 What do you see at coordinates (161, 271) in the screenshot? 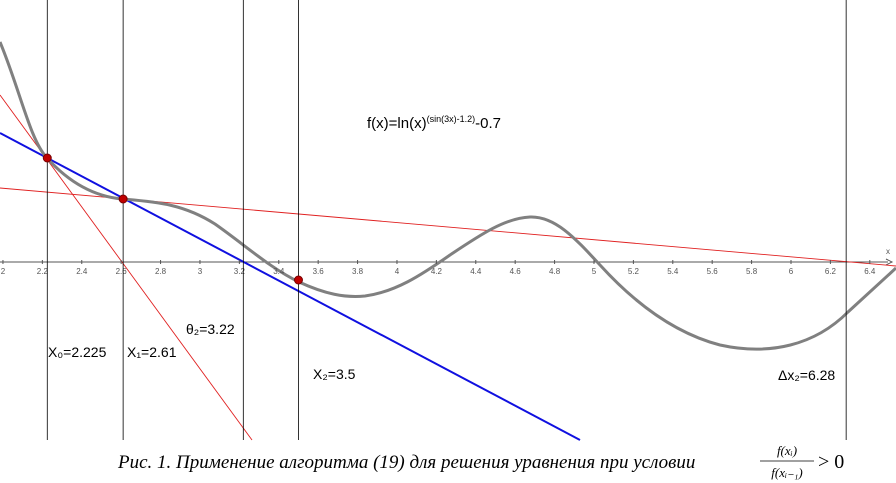
I see `x-tick-label: 2.8` at bounding box center [161, 271].